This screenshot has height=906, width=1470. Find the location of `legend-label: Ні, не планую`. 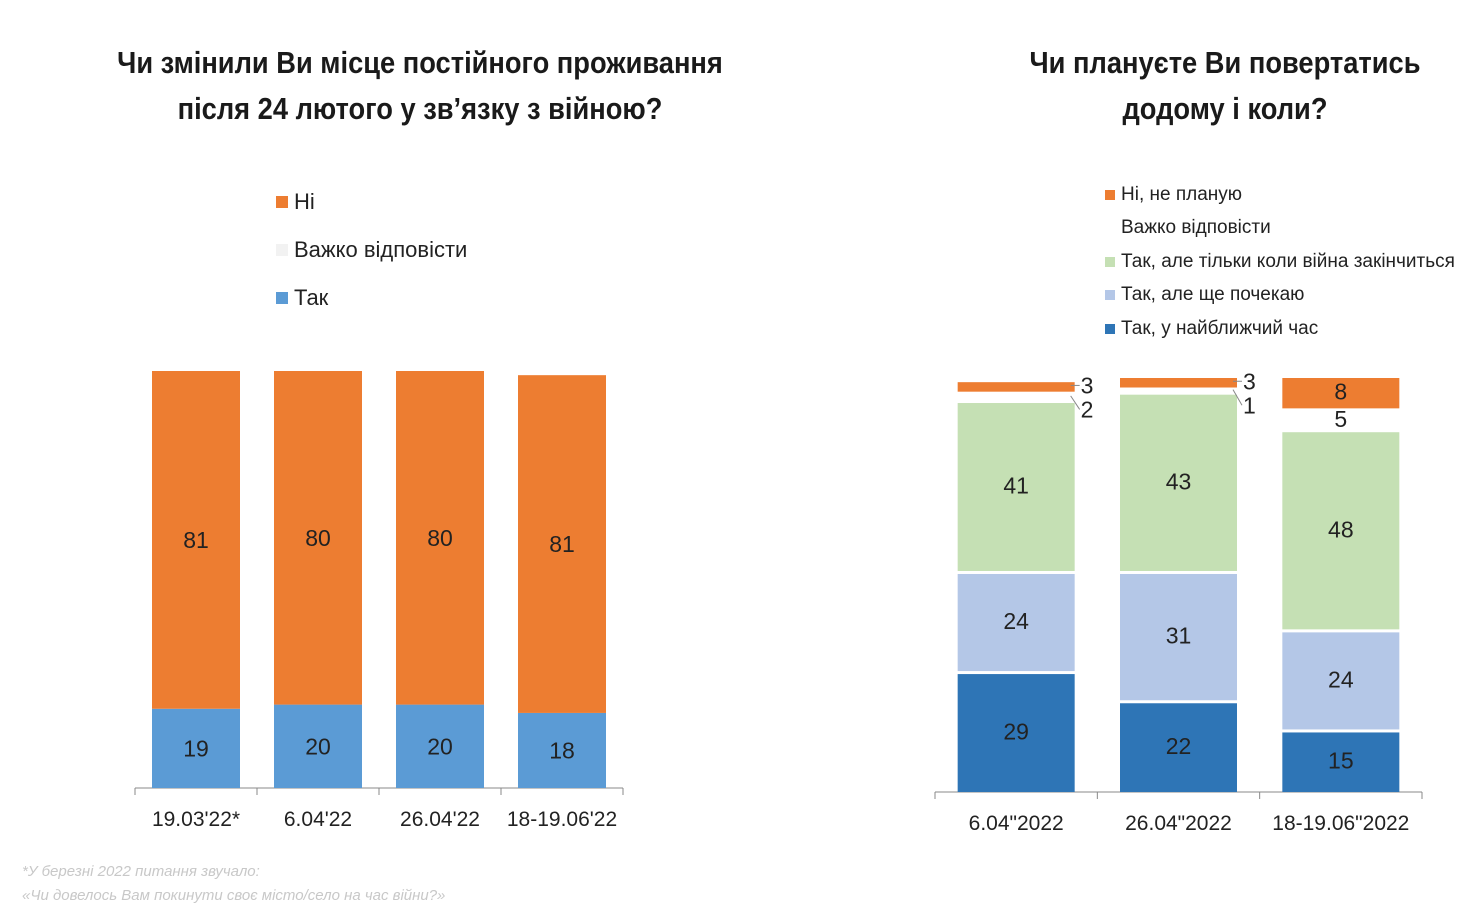

legend-label: Ні, не планую is located at coordinates (1182, 194).